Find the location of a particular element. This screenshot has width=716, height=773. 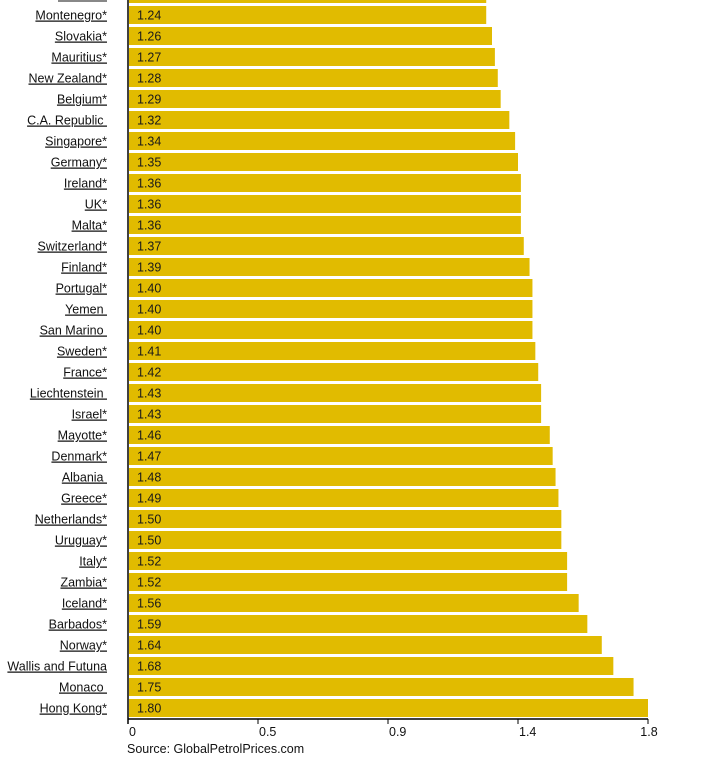

x-tick-label: 1.4 is located at coordinates (527, 732).